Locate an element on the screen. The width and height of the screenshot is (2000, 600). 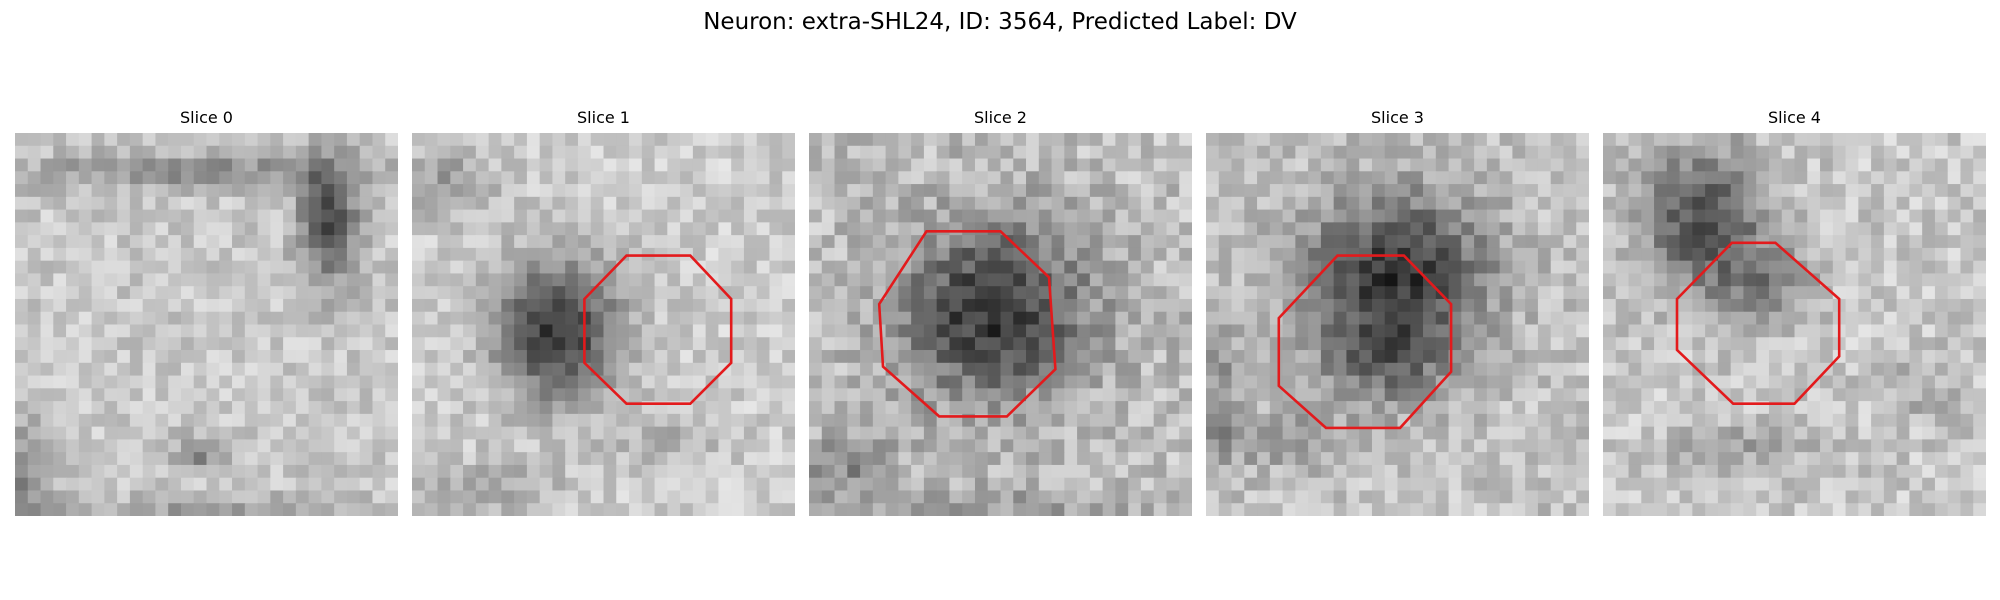
slice-panel-0: Slice 0 is located at coordinates (206, 324).